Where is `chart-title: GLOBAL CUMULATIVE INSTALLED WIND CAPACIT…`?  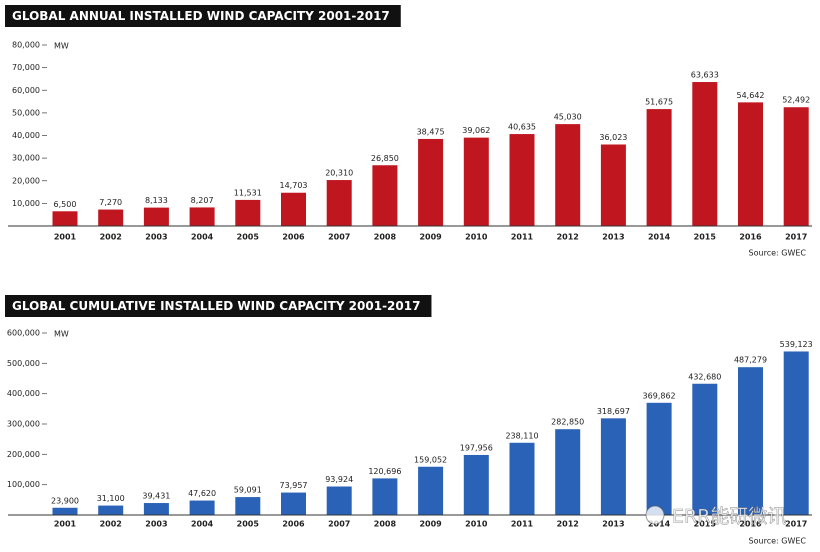 chart-title: GLOBAL CUMULATIVE INSTALLED WIND CAPACIT… is located at coordinates (216, 306).